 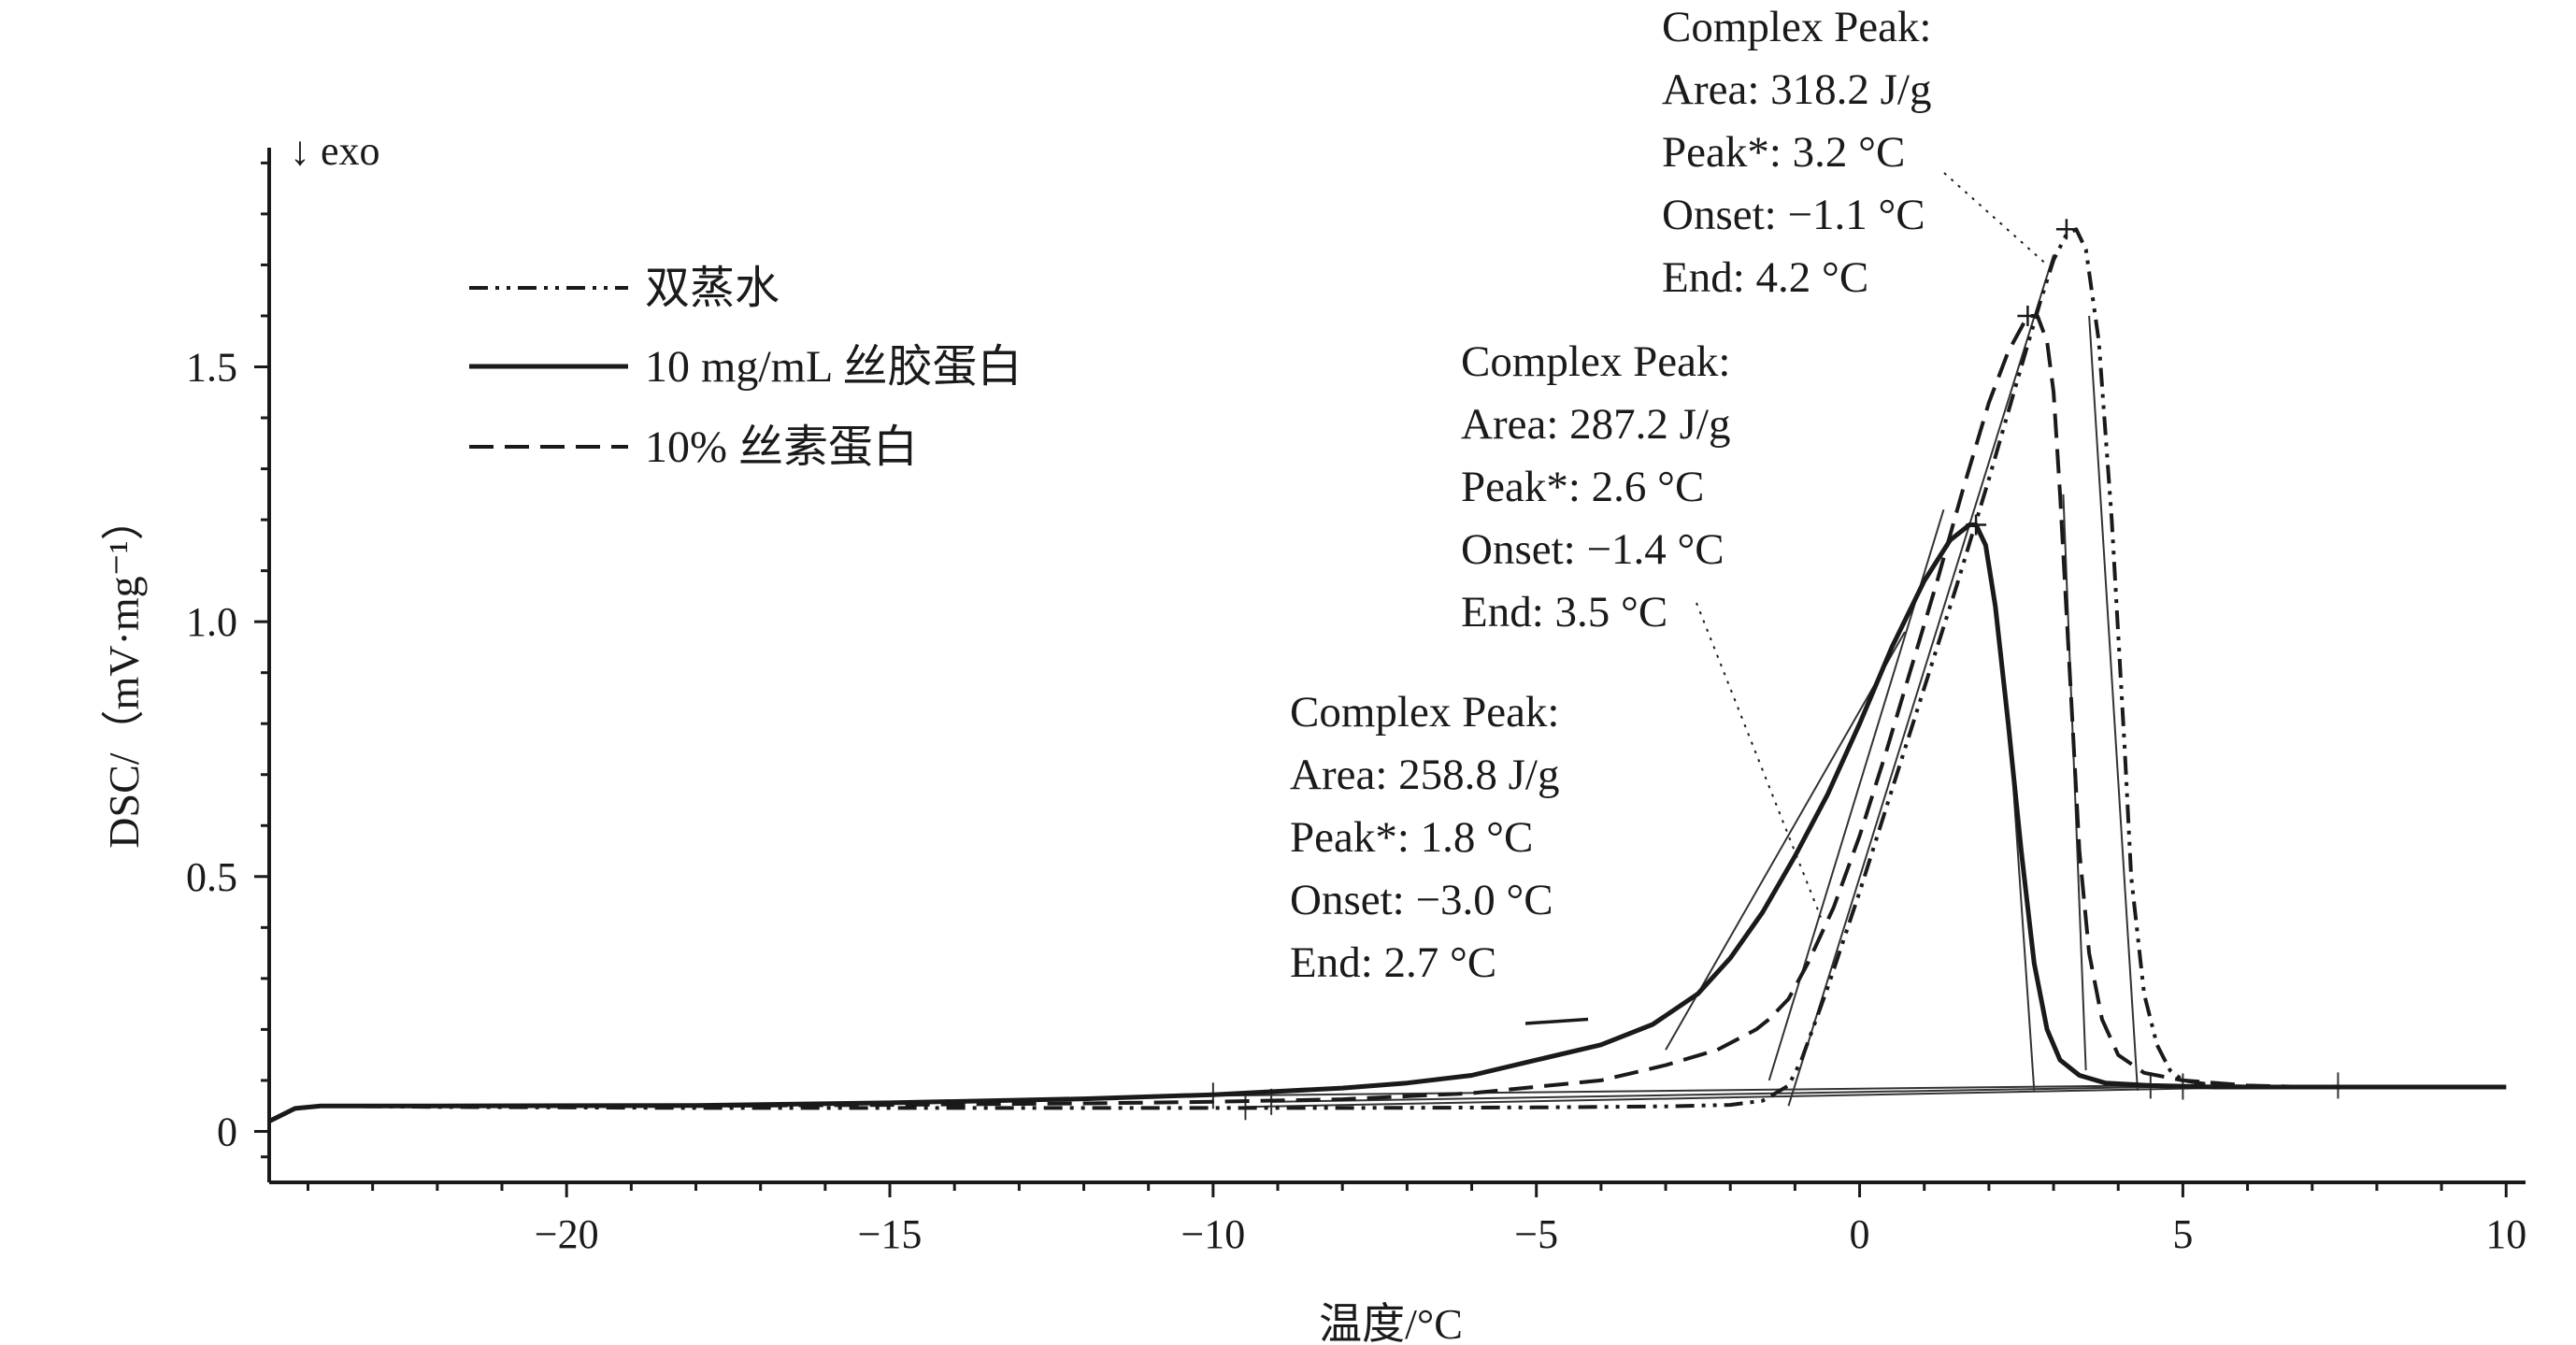 What do you see at coordinates (335, 151) in the screenshot?
I see `exo-label: ↓ exo` at bounding box center [335, 151].